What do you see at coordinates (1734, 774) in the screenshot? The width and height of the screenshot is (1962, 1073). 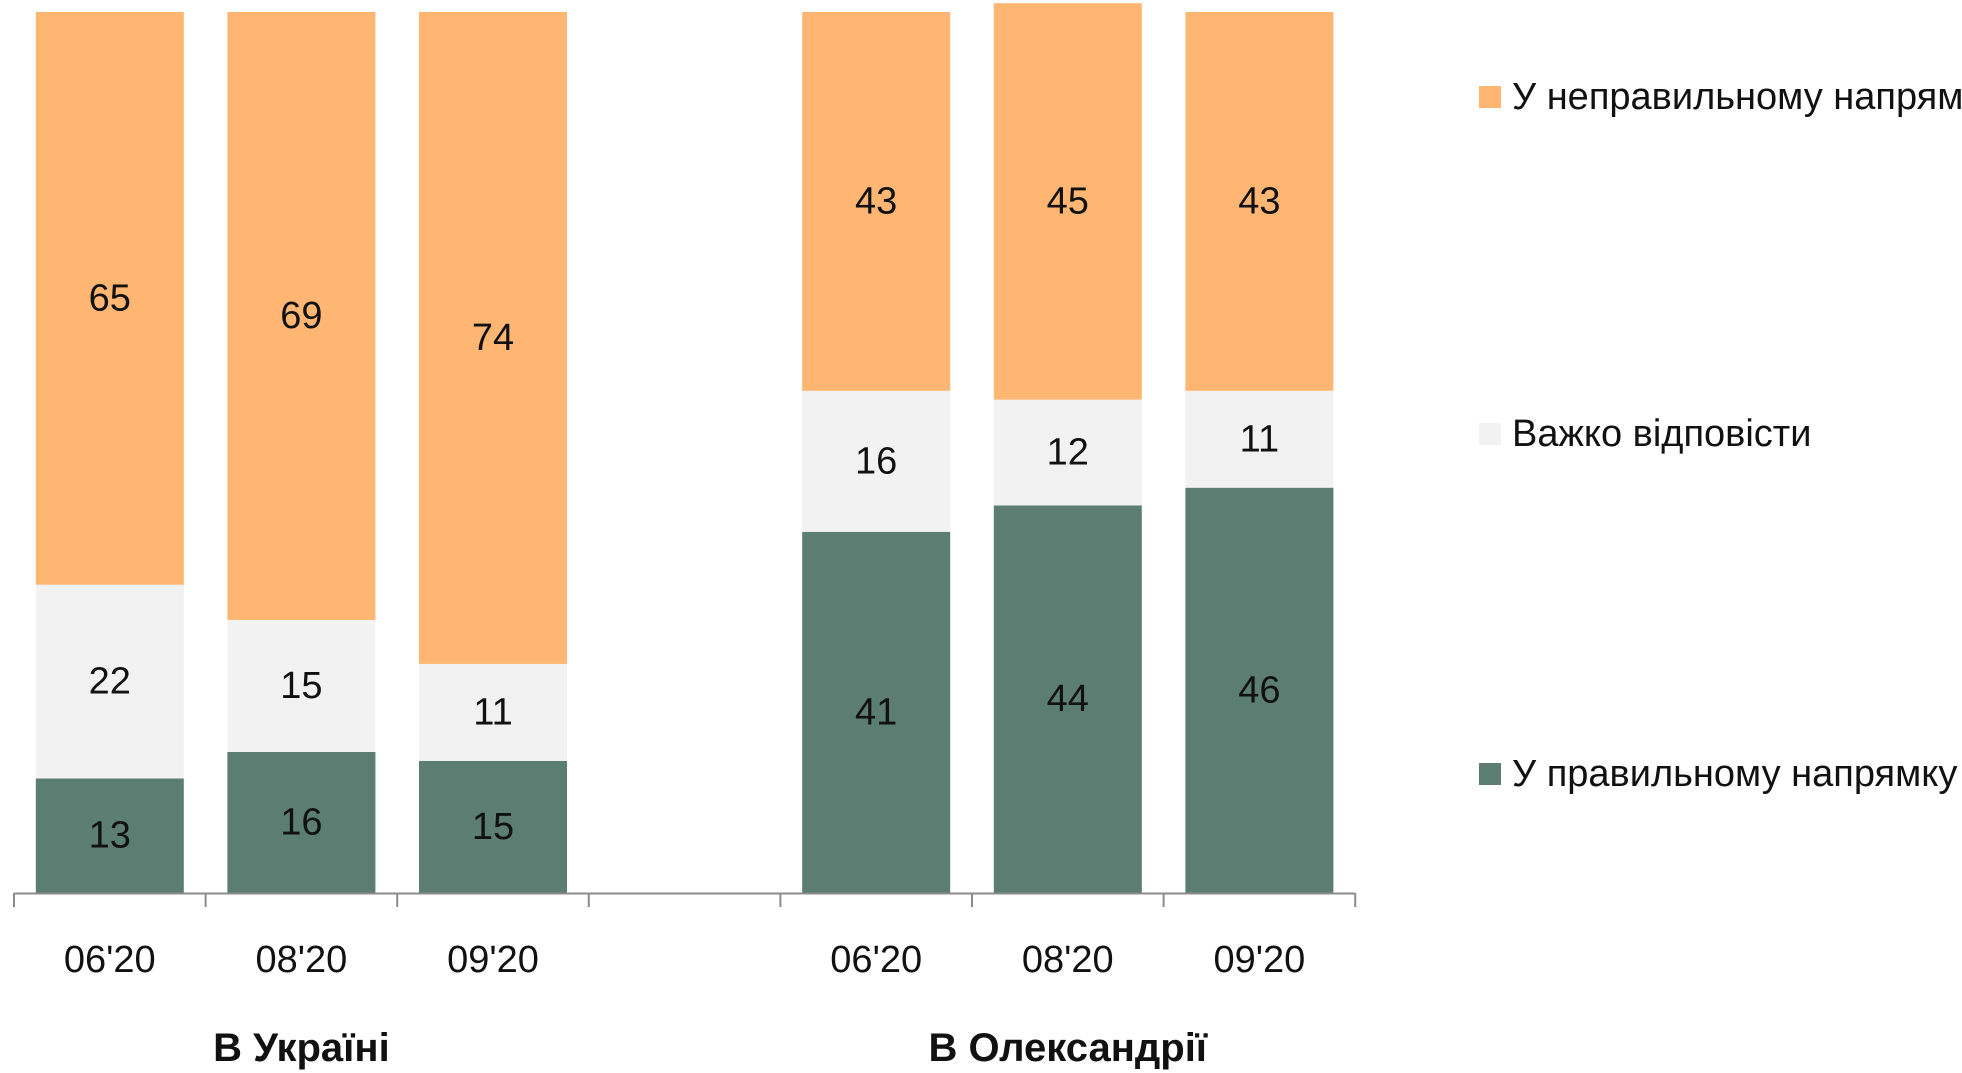 I see `legend-label-right-direction: У правильному напрямку` at bounding box center [1734, 774].